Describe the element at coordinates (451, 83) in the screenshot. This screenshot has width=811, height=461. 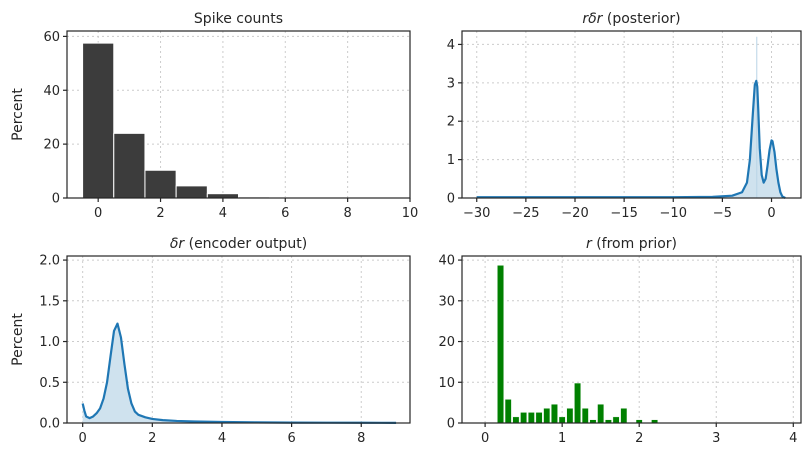
I see `y-tick-label: 3` at that location.